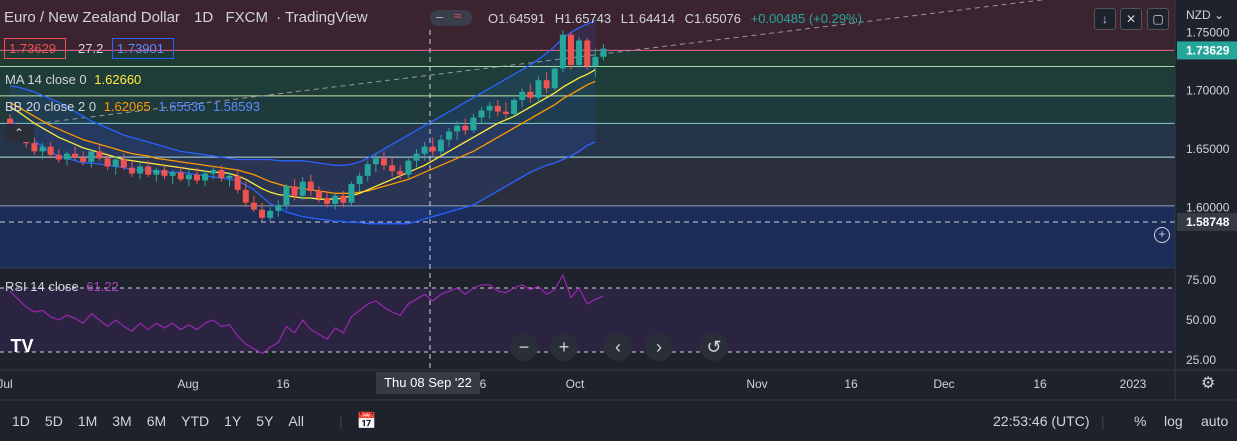 The height and width of the screenshot is (441, 1237). What do you see at coordinates (296, 420) in the screenshot?
I see `range-button-all: All` at bounding box center [296, 420].